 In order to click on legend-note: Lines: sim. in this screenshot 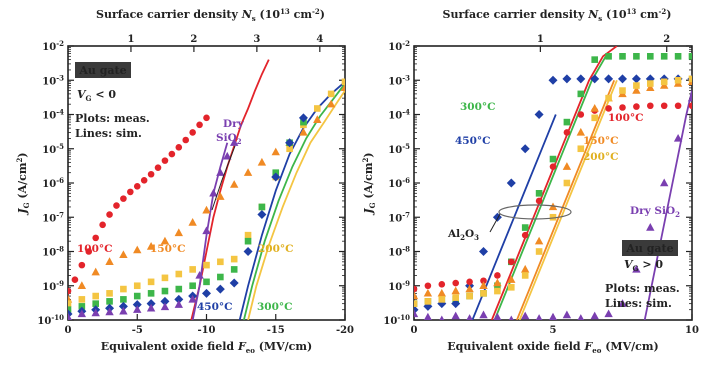, I will do `click(108, 133)`.